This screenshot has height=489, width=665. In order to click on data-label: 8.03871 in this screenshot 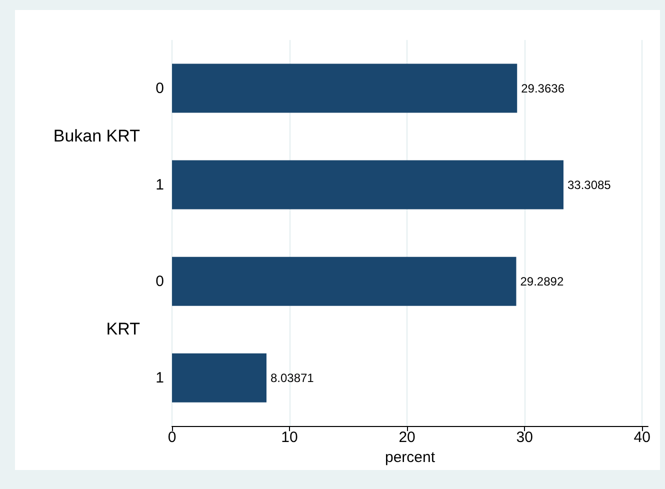, I will do `click(292, 377)`.